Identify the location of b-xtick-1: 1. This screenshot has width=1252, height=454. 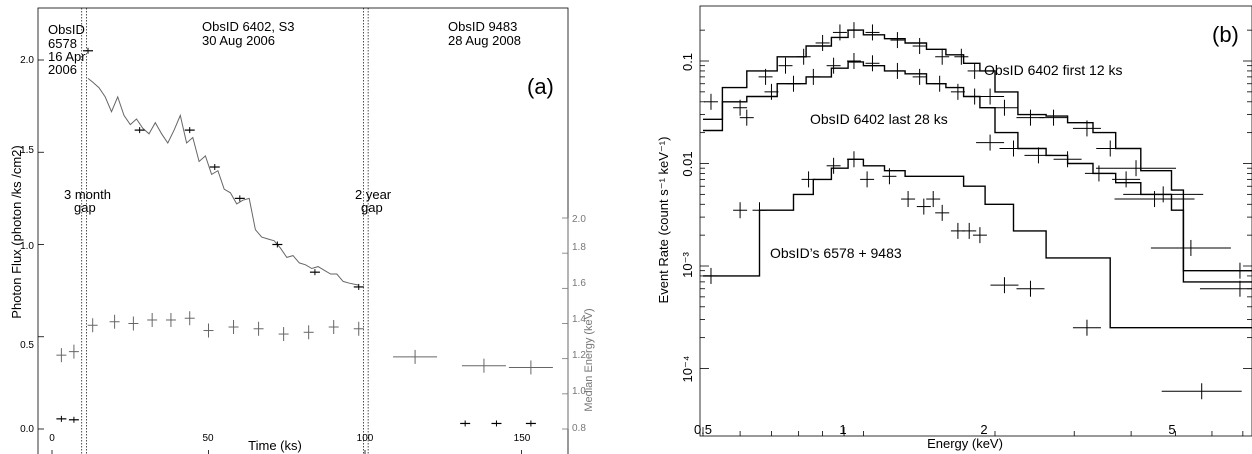
(842, 429).